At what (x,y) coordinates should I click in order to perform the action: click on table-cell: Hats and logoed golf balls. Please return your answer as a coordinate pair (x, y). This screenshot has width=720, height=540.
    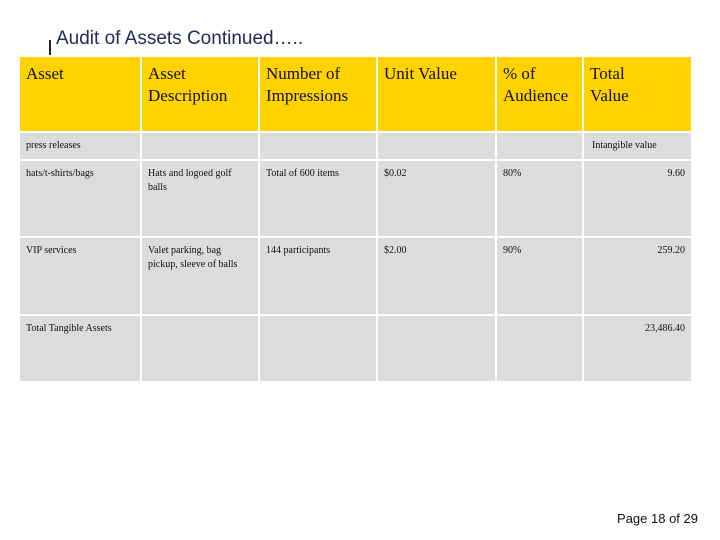
    Looking at the image, I should click on (200, 198).